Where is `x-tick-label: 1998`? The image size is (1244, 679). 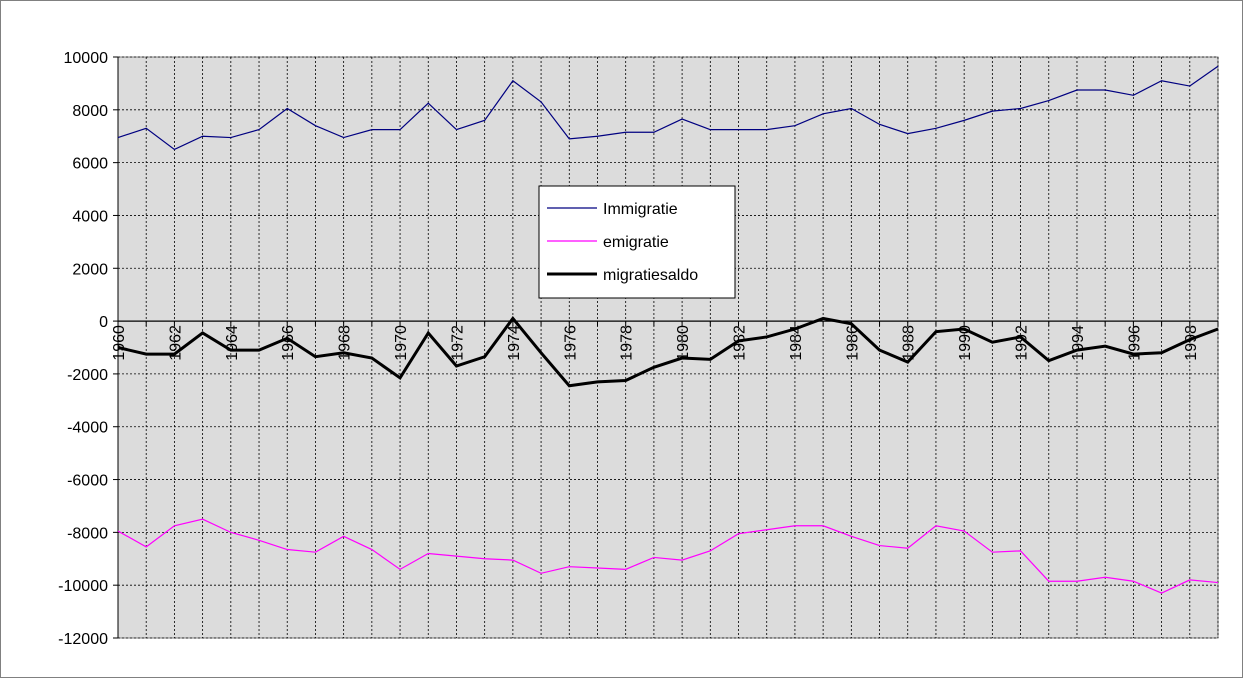 x-tick-label: 1998 is located at coordinates (1191, 343).